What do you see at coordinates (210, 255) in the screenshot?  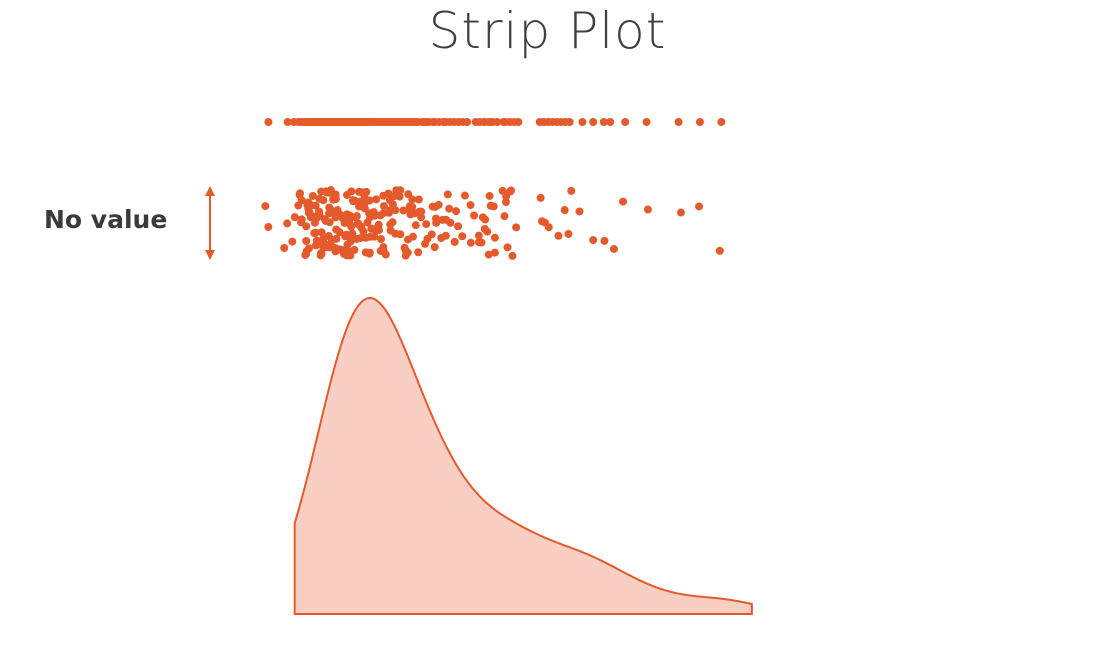 I see `arrow-head-down` at bounding box center [210, 255].